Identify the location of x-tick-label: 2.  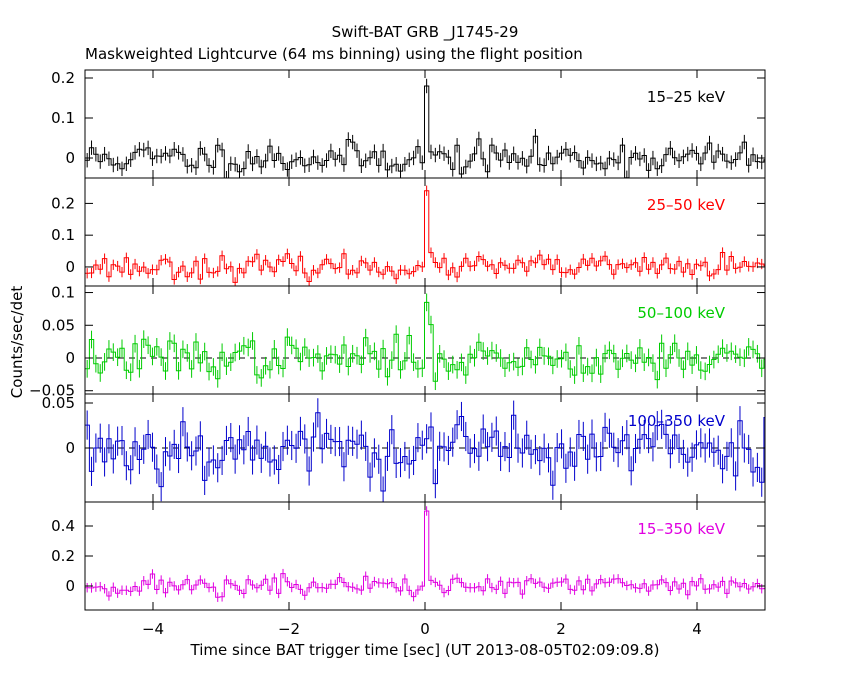
(561, 629).